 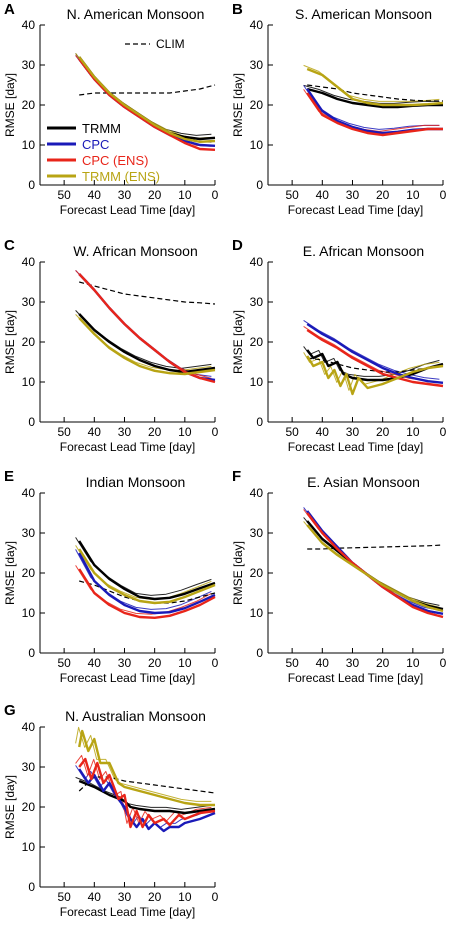 I want to click on chart-title: Indian Monsoon, so click(x=136, y=482).